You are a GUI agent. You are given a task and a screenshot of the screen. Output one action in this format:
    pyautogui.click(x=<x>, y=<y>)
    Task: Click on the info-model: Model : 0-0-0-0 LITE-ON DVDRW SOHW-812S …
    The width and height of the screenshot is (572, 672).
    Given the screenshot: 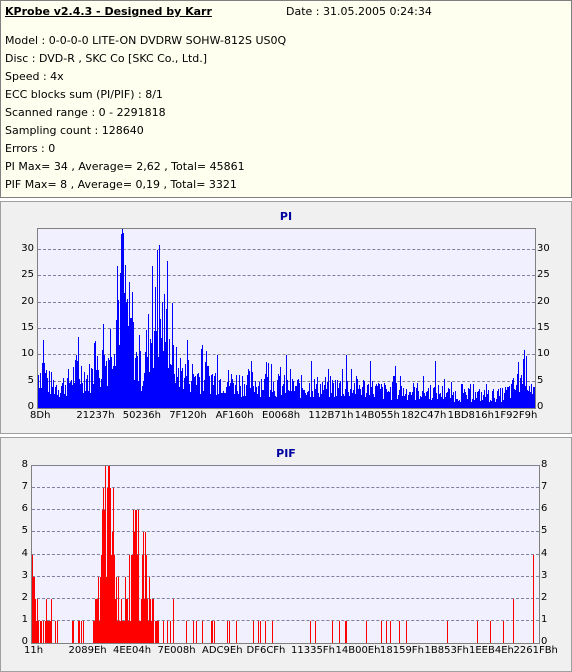 What is the action you would take?
    pyautogui.click(x=146, y=40)
    